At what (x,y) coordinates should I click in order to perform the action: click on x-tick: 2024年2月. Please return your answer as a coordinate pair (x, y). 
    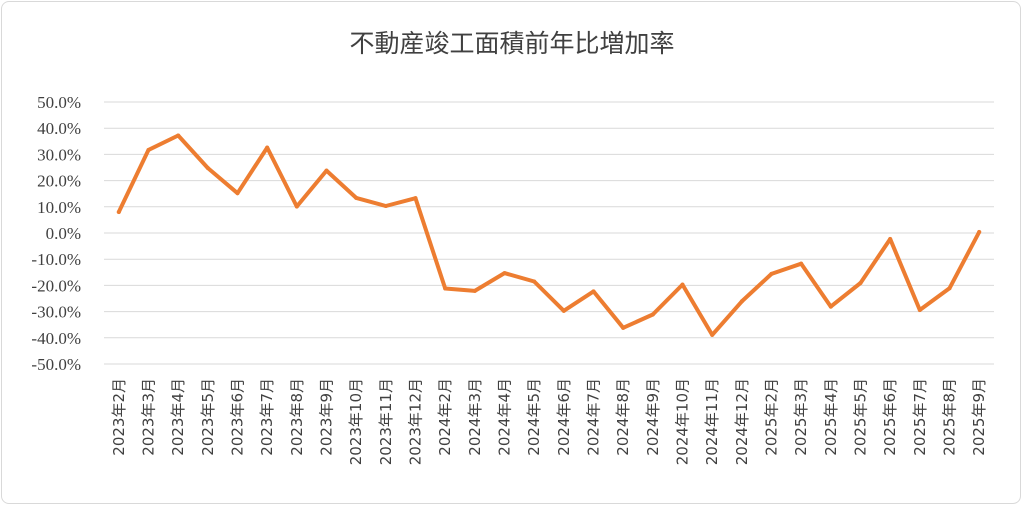
    Looking at the image, I should click on (445, 417).